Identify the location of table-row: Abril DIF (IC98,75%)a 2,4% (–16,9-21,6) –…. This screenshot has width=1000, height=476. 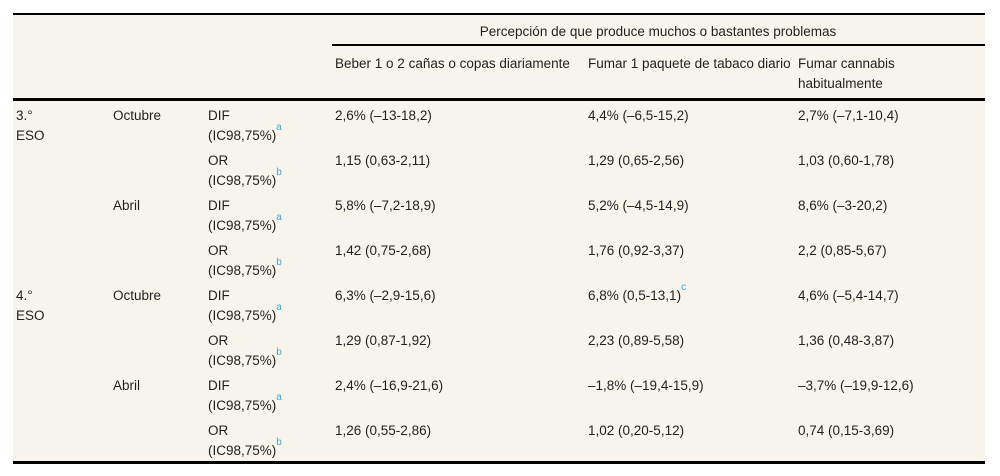
(499, 393).